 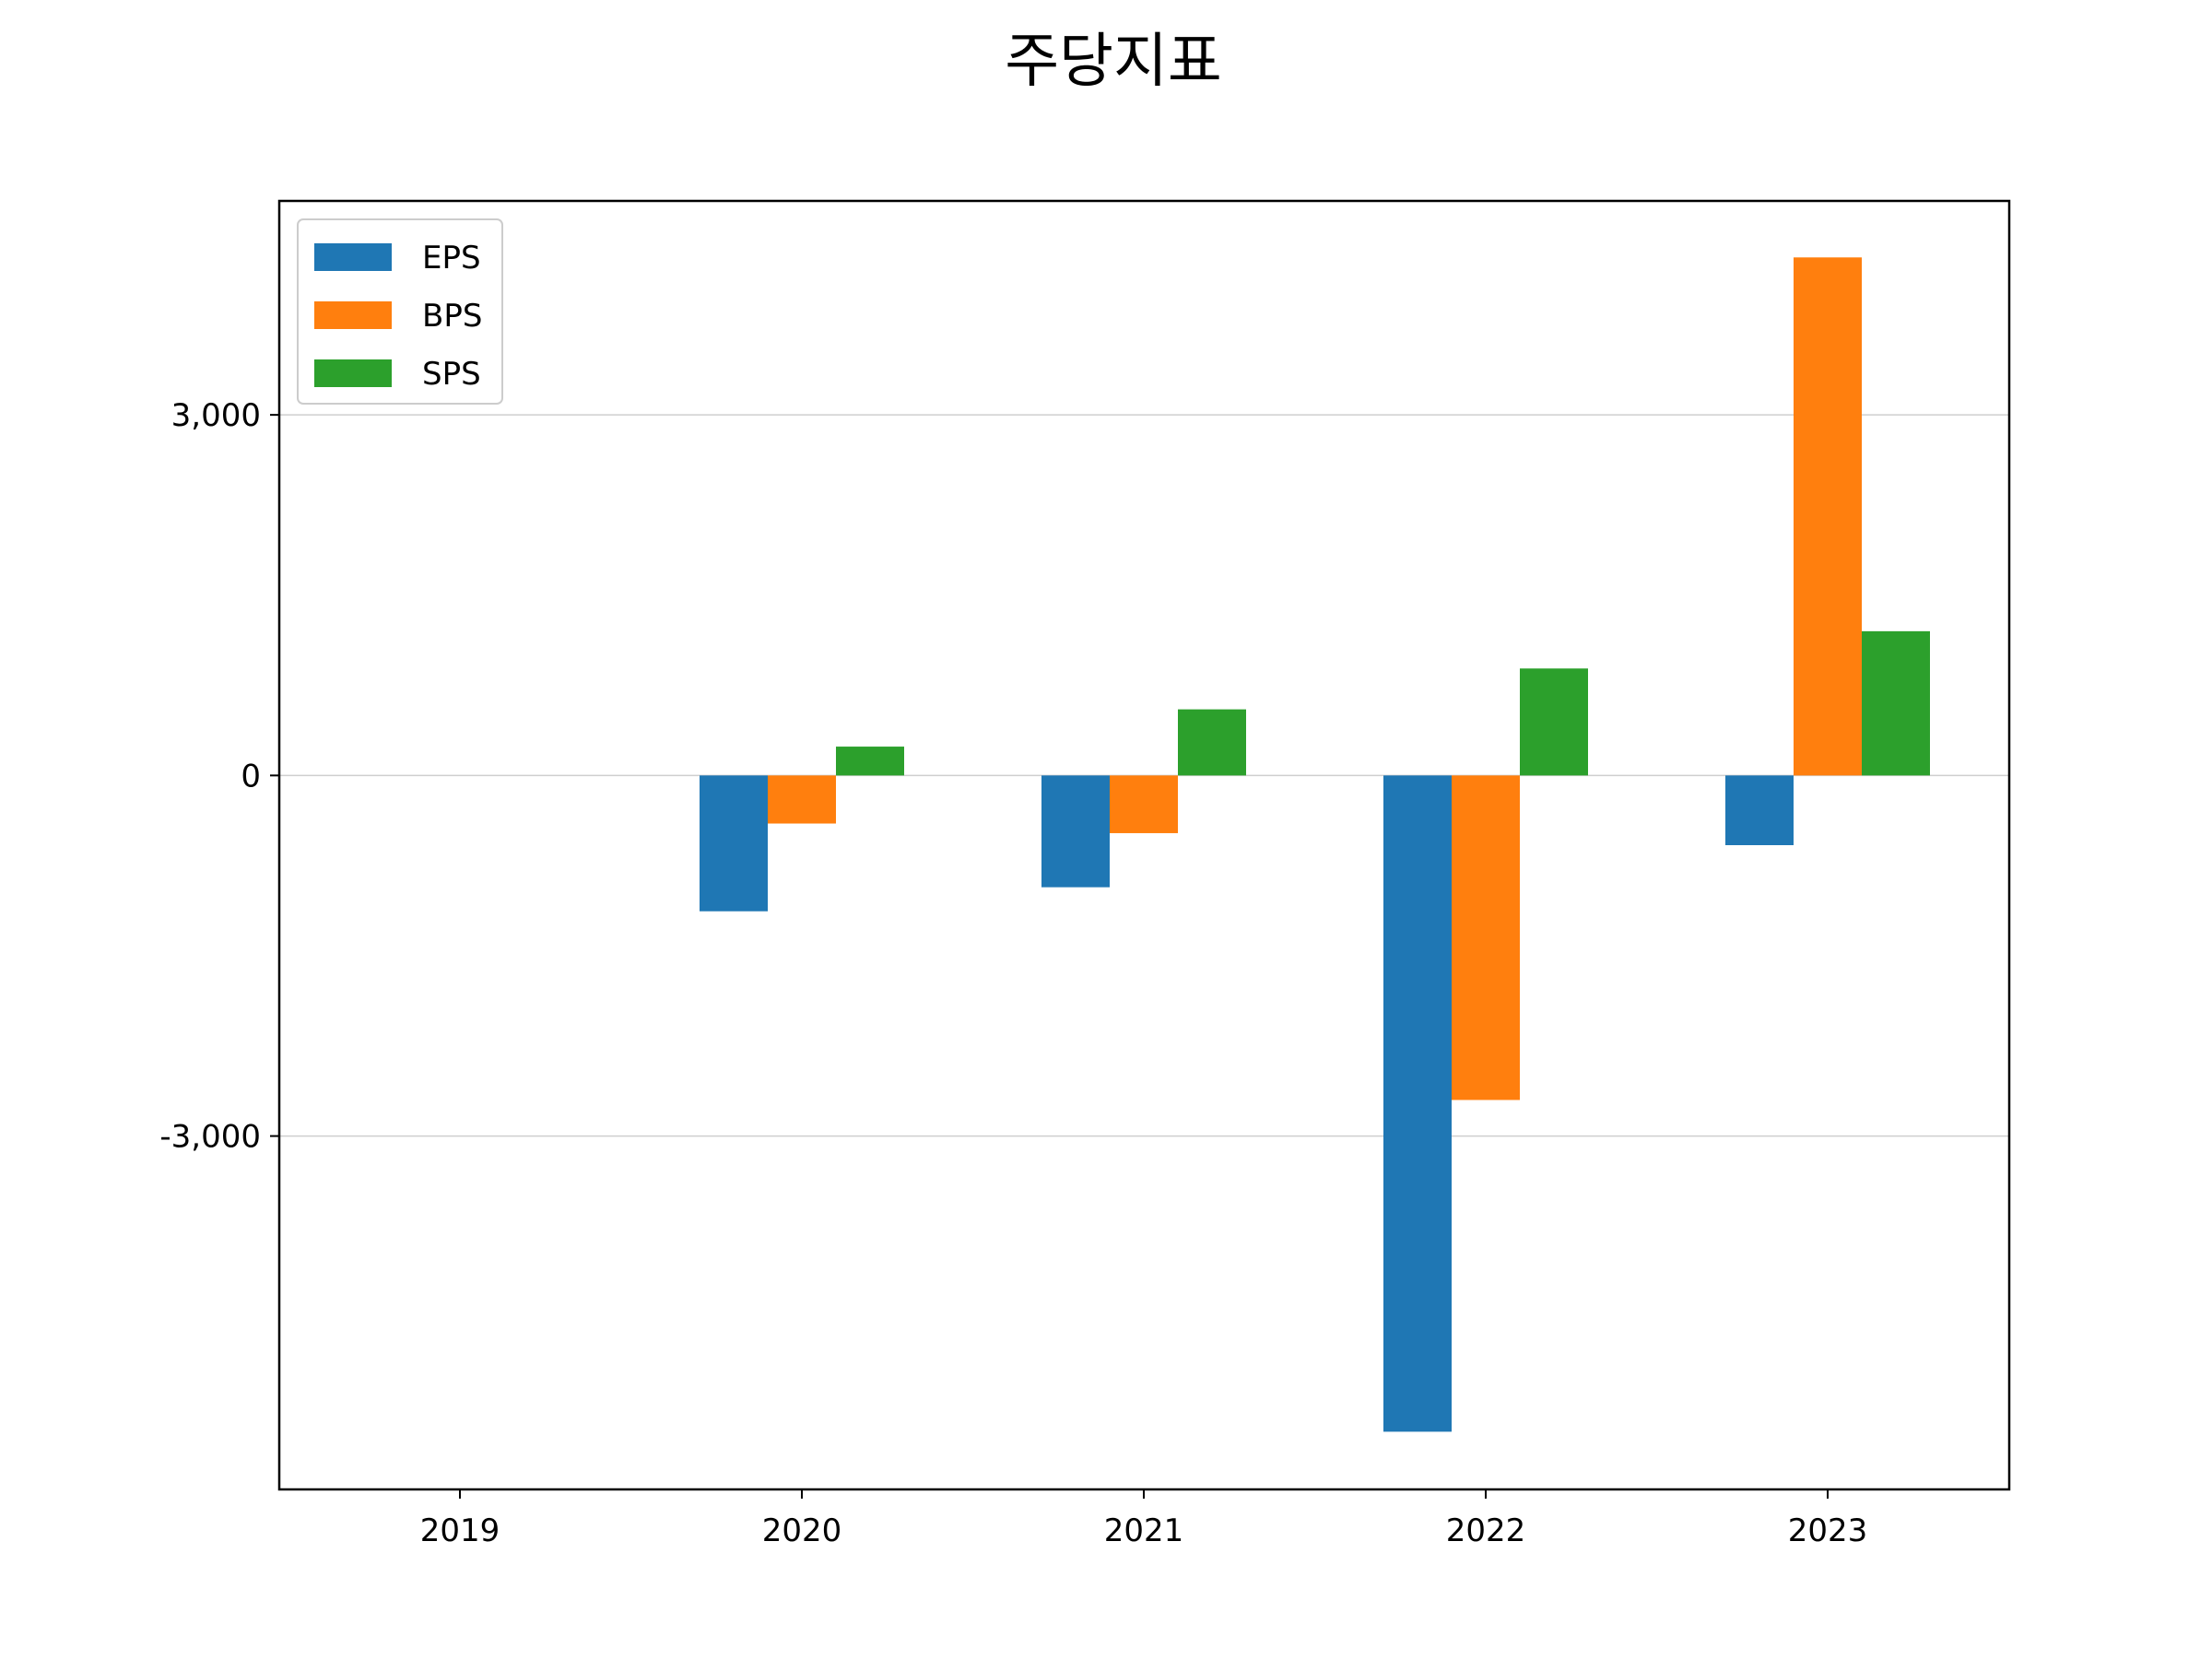 I want to click on x-tick-label: 2019, so click(x=460, y=1530).